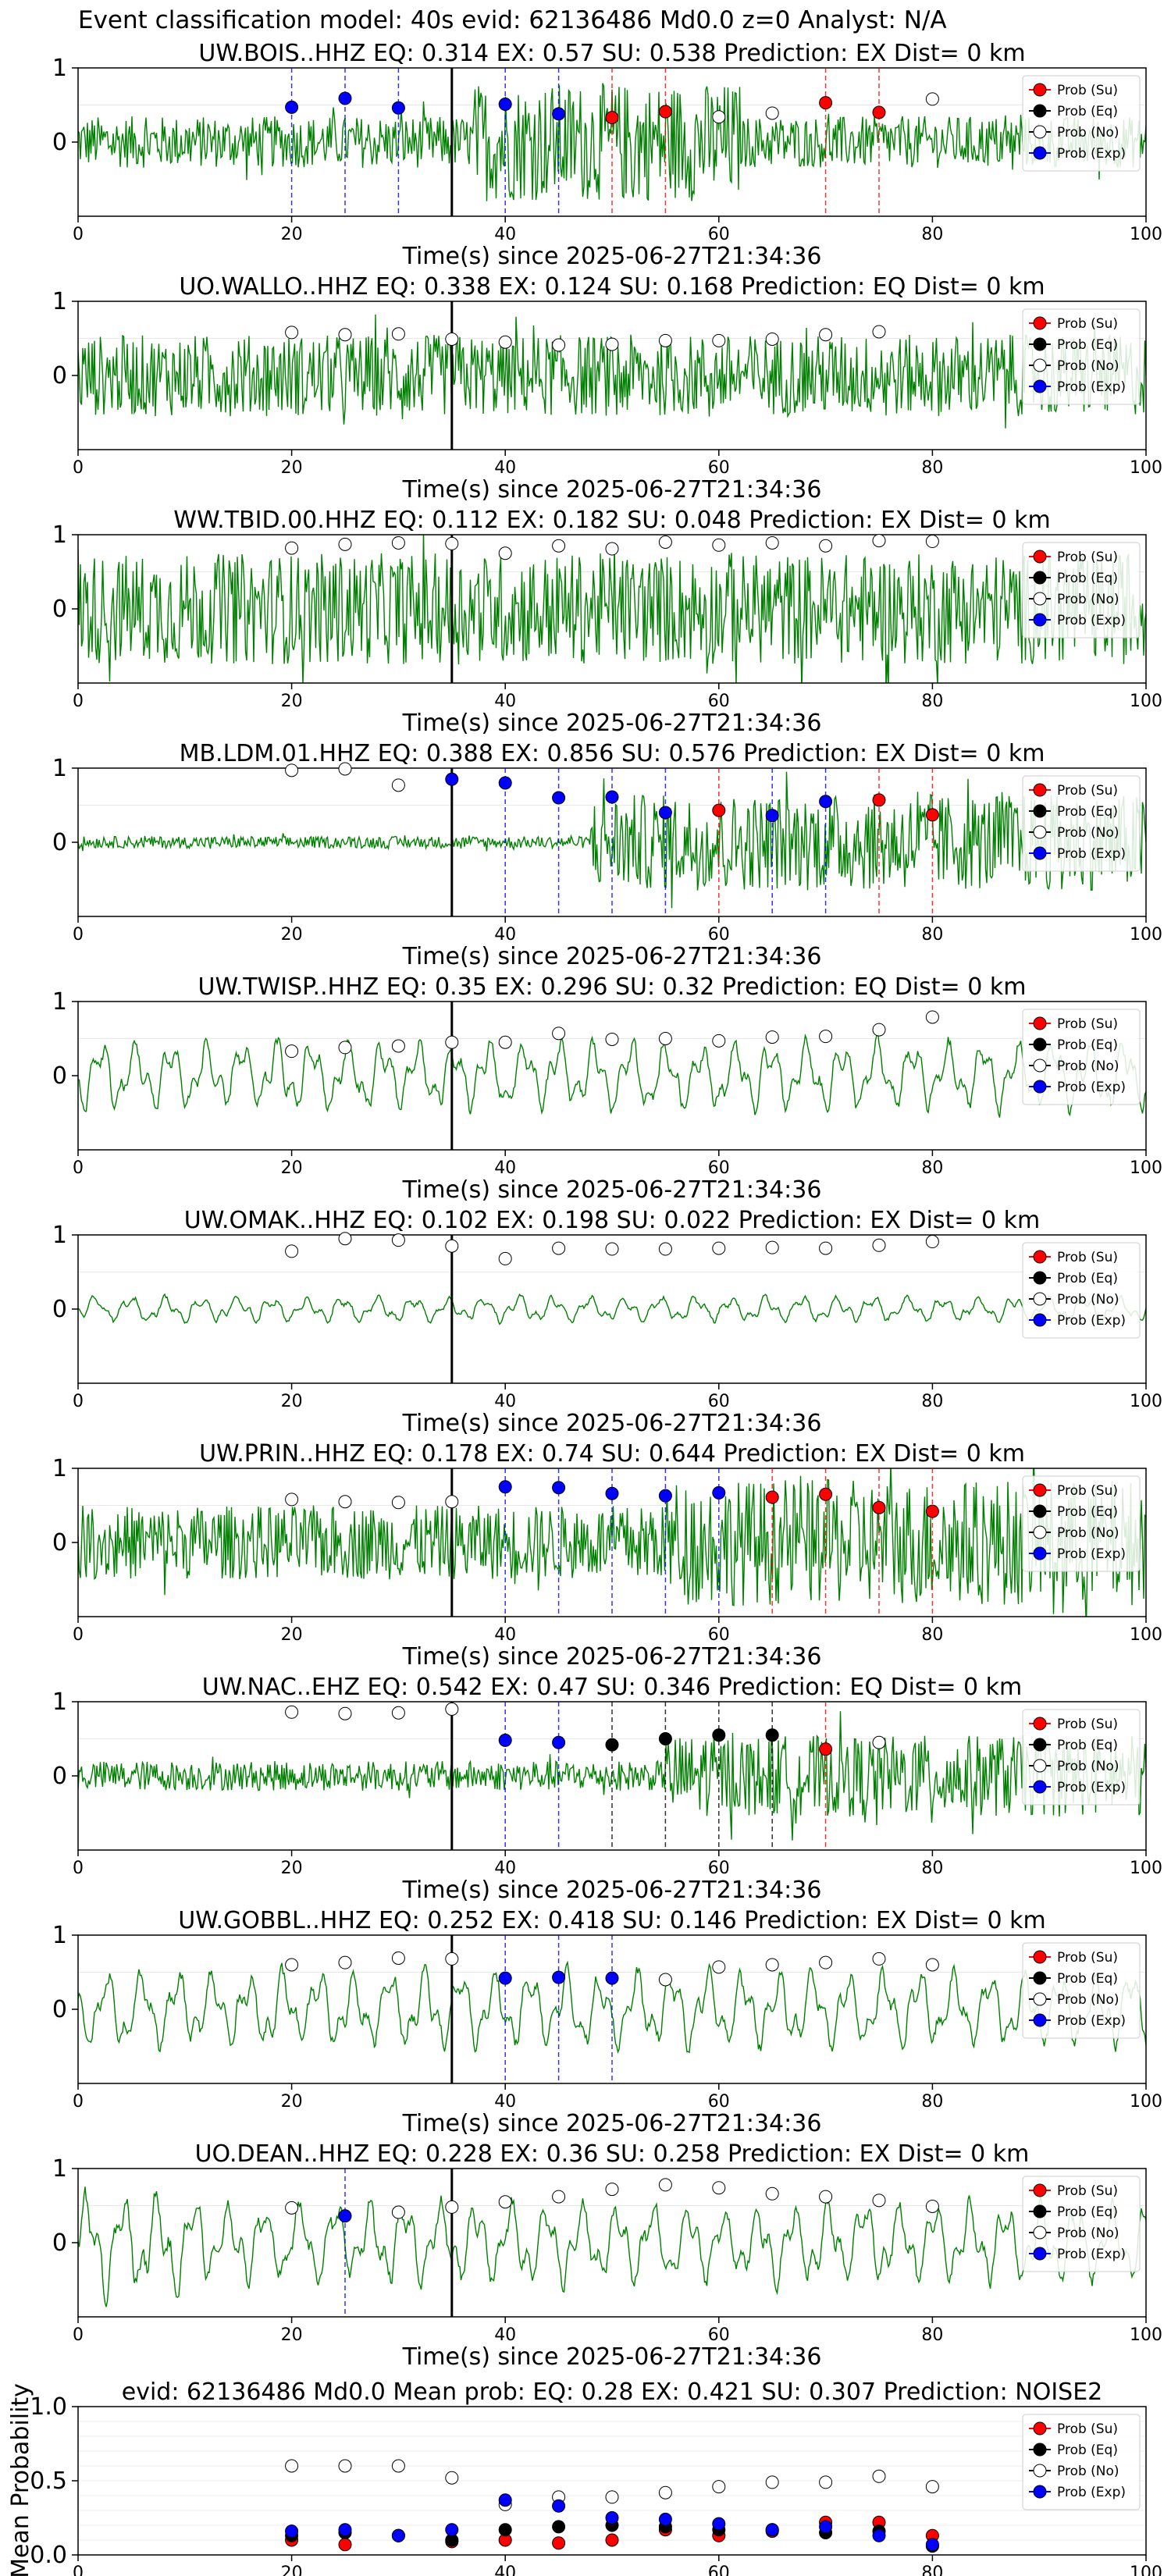 This screenshot has width=1171, height=2576. Describe the element at coordinates (1088, 599) in the screenshot. I see `legend-label: Prob (No)` at that location.